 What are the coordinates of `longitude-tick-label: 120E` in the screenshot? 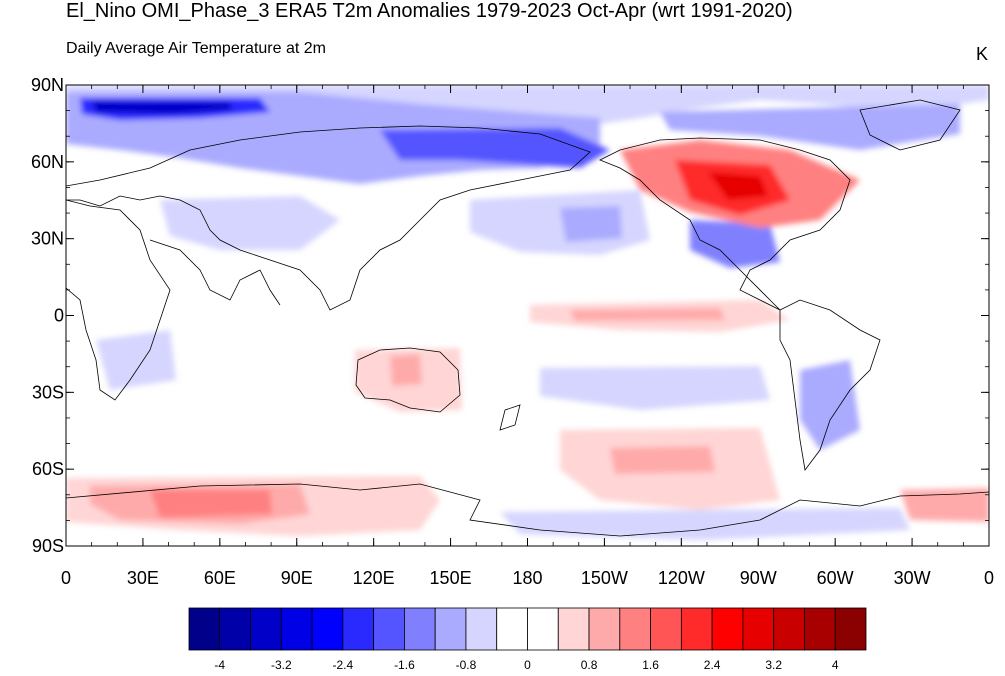 It's located at (374, 578).